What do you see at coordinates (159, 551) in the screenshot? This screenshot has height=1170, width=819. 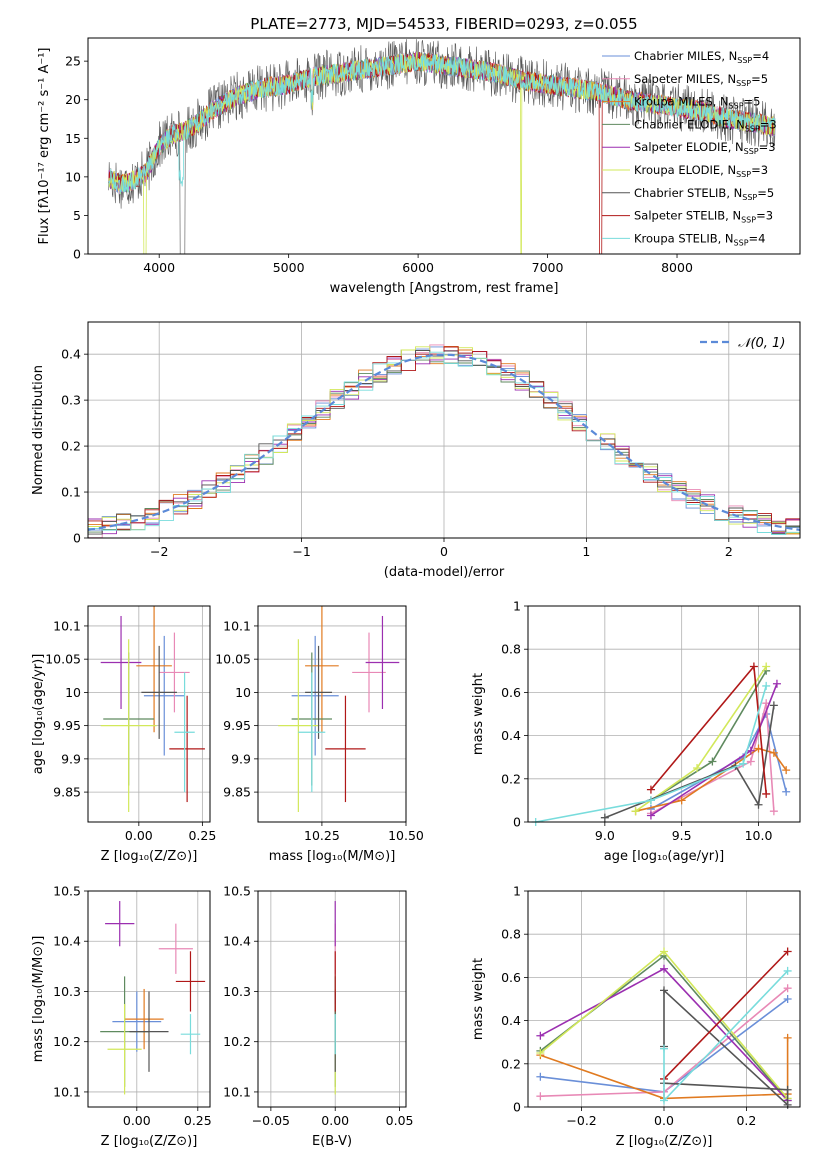 I see `x-tick-label: −2` at bounding box center [159, 551].